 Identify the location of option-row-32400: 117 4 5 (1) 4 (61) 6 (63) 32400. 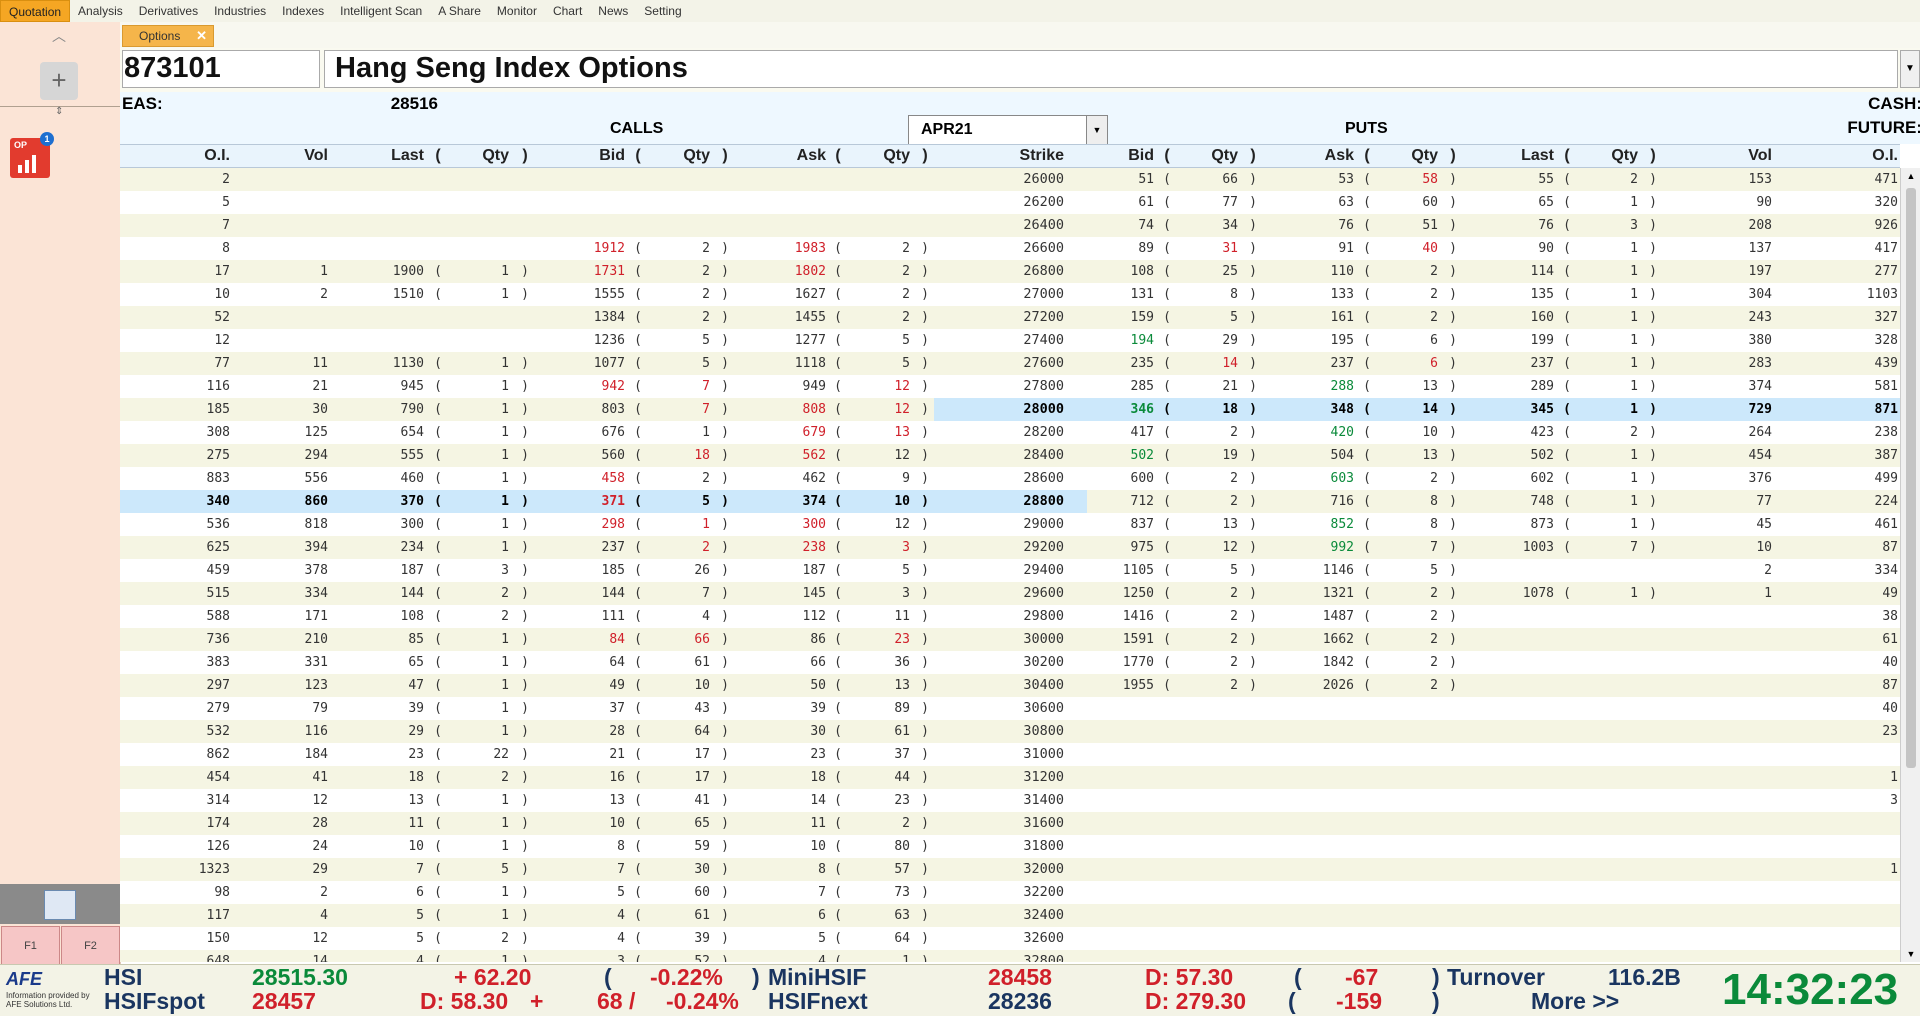
(1010, 915).